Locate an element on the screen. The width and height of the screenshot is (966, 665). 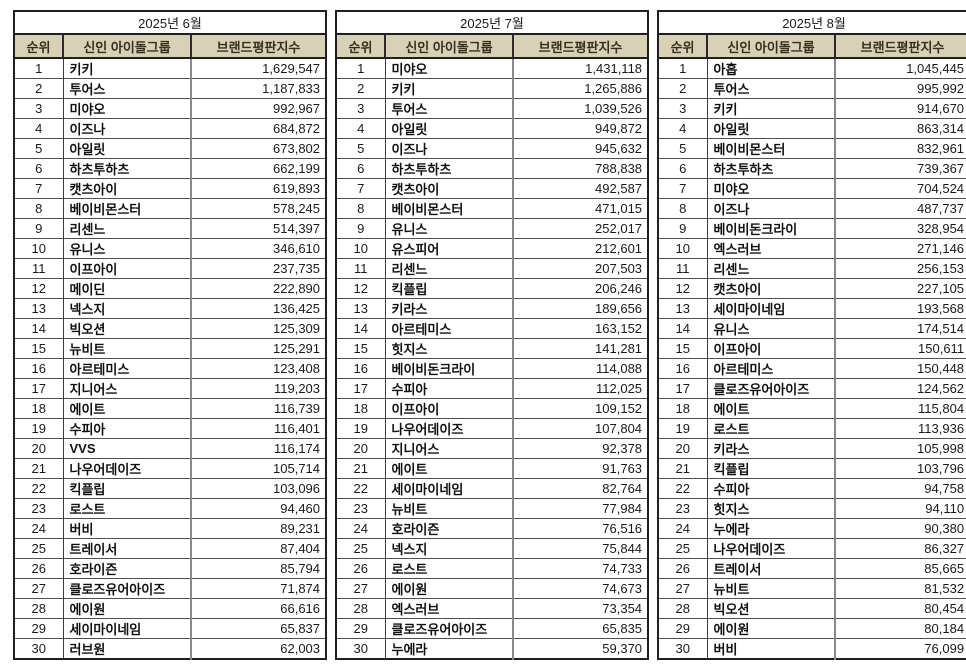
table-row: 23 뉴비트 77,984 is located at coordinates (492, 508).